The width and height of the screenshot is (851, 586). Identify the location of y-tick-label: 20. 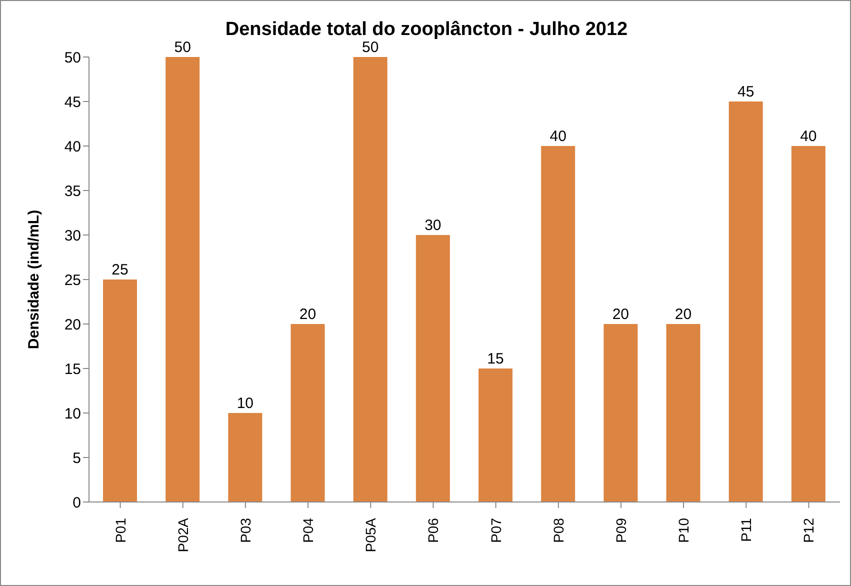
(72, 325).